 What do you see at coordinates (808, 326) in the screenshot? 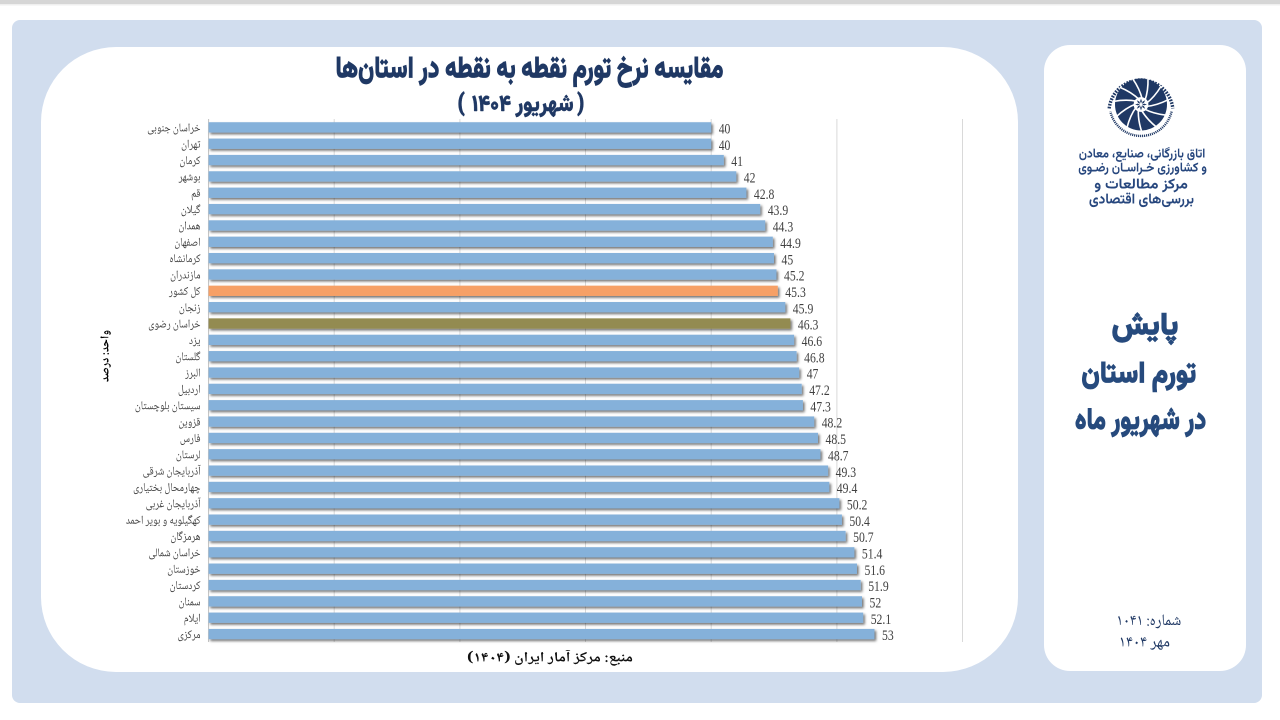
I see `svg-text: 46.3` at bounding box center [808, 326].